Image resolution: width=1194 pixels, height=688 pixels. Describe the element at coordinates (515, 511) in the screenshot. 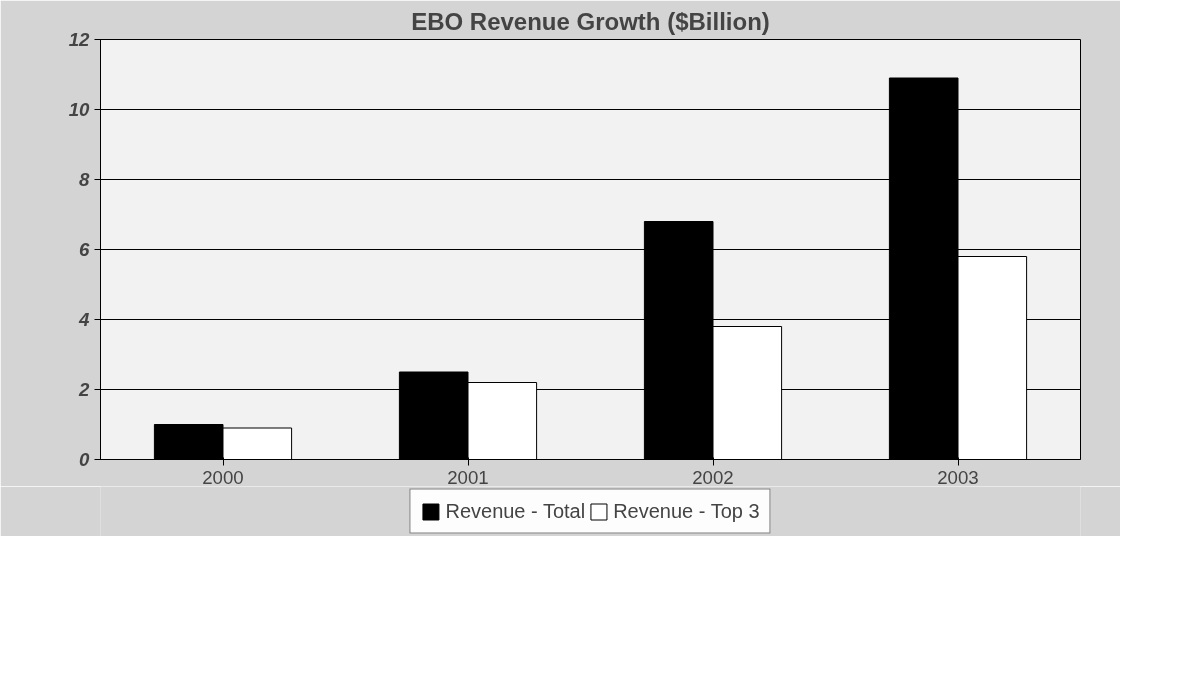

I see `legend-label: Revenue - Total` at that location.